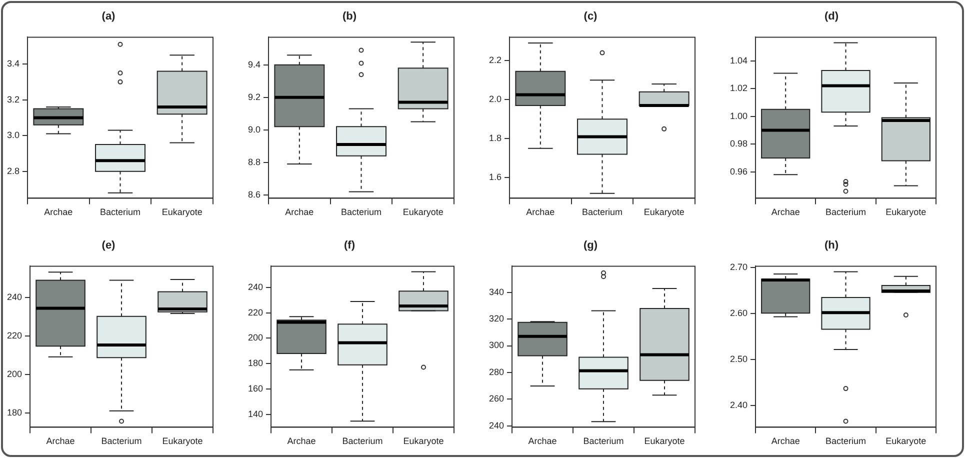  I want to click on y-tick-label: 0.96, so click(739, 171).